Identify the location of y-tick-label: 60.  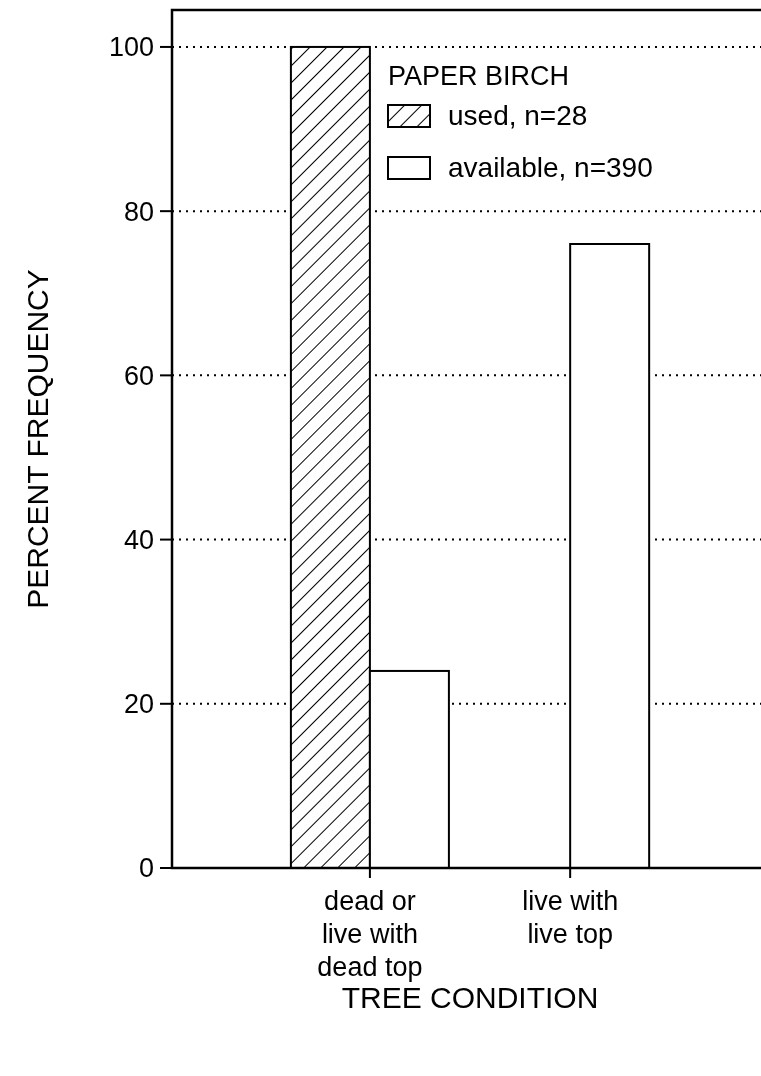
(138, 375).